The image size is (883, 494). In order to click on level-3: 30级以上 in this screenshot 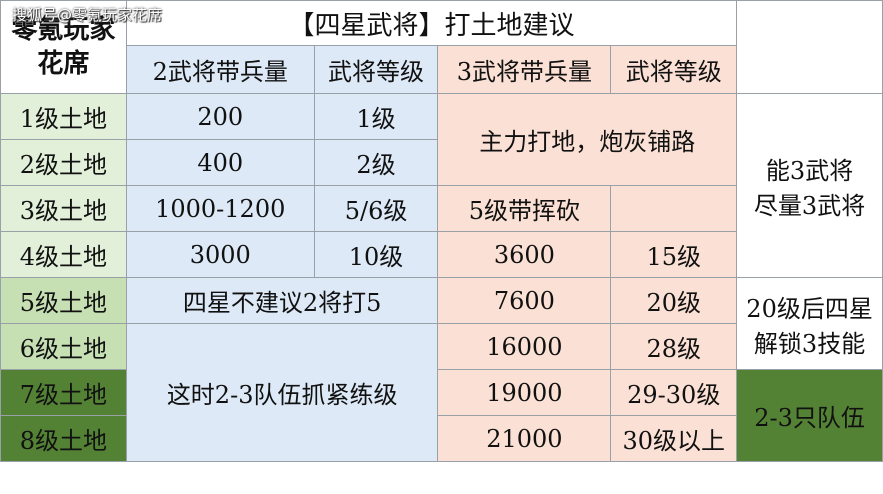, I will do `click(674, 438)`.